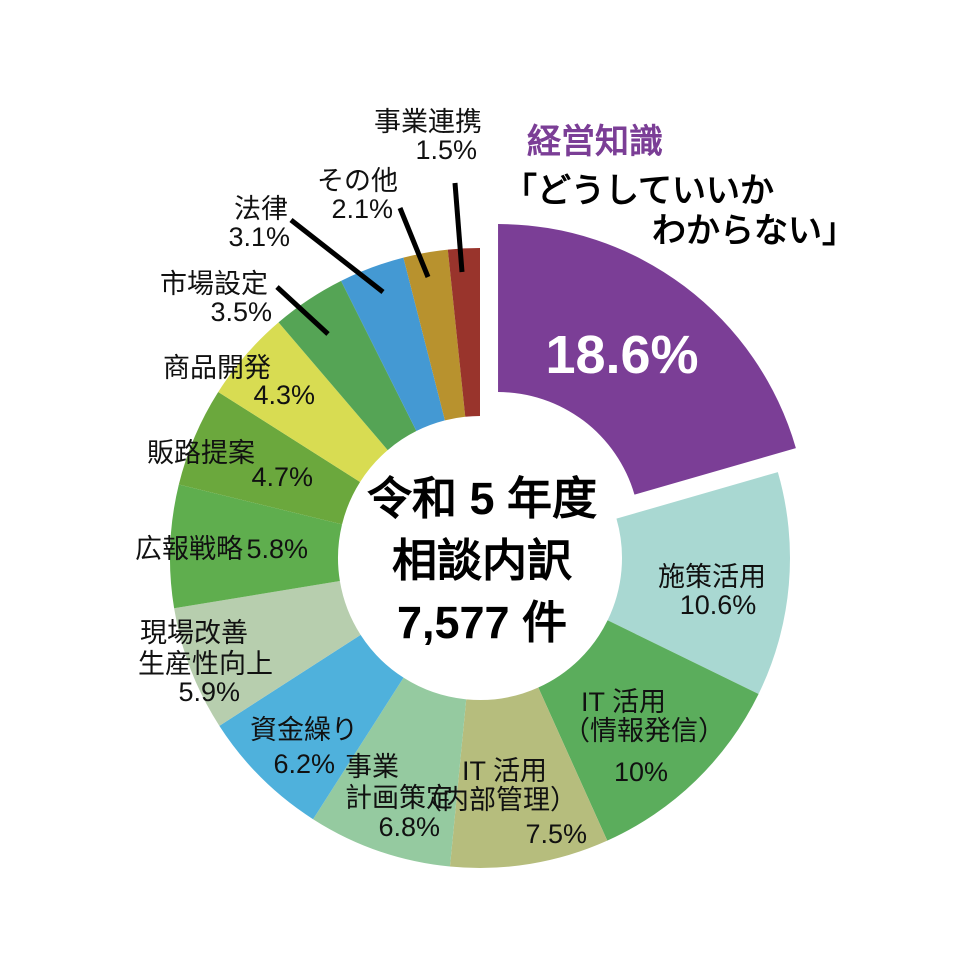 The width and height of the screenshot is (960, 965). Describe the element at coordinates (302, 310) in the screenshot. I see `leader-shijo` at that location.